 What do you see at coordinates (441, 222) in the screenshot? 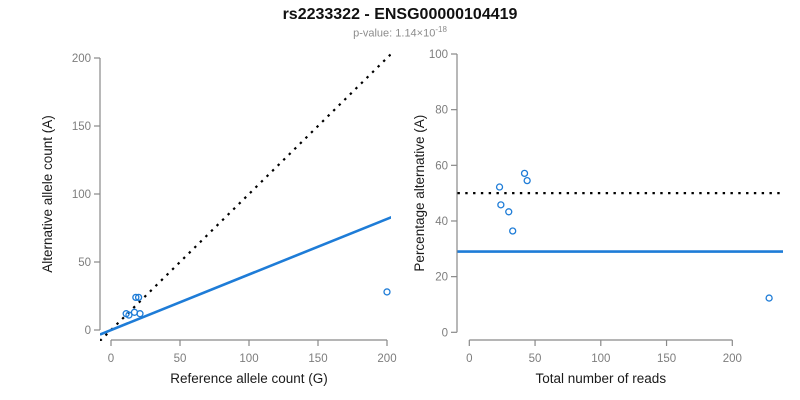
I see `y-tick-label: 40` at bounding box center [441, 222].